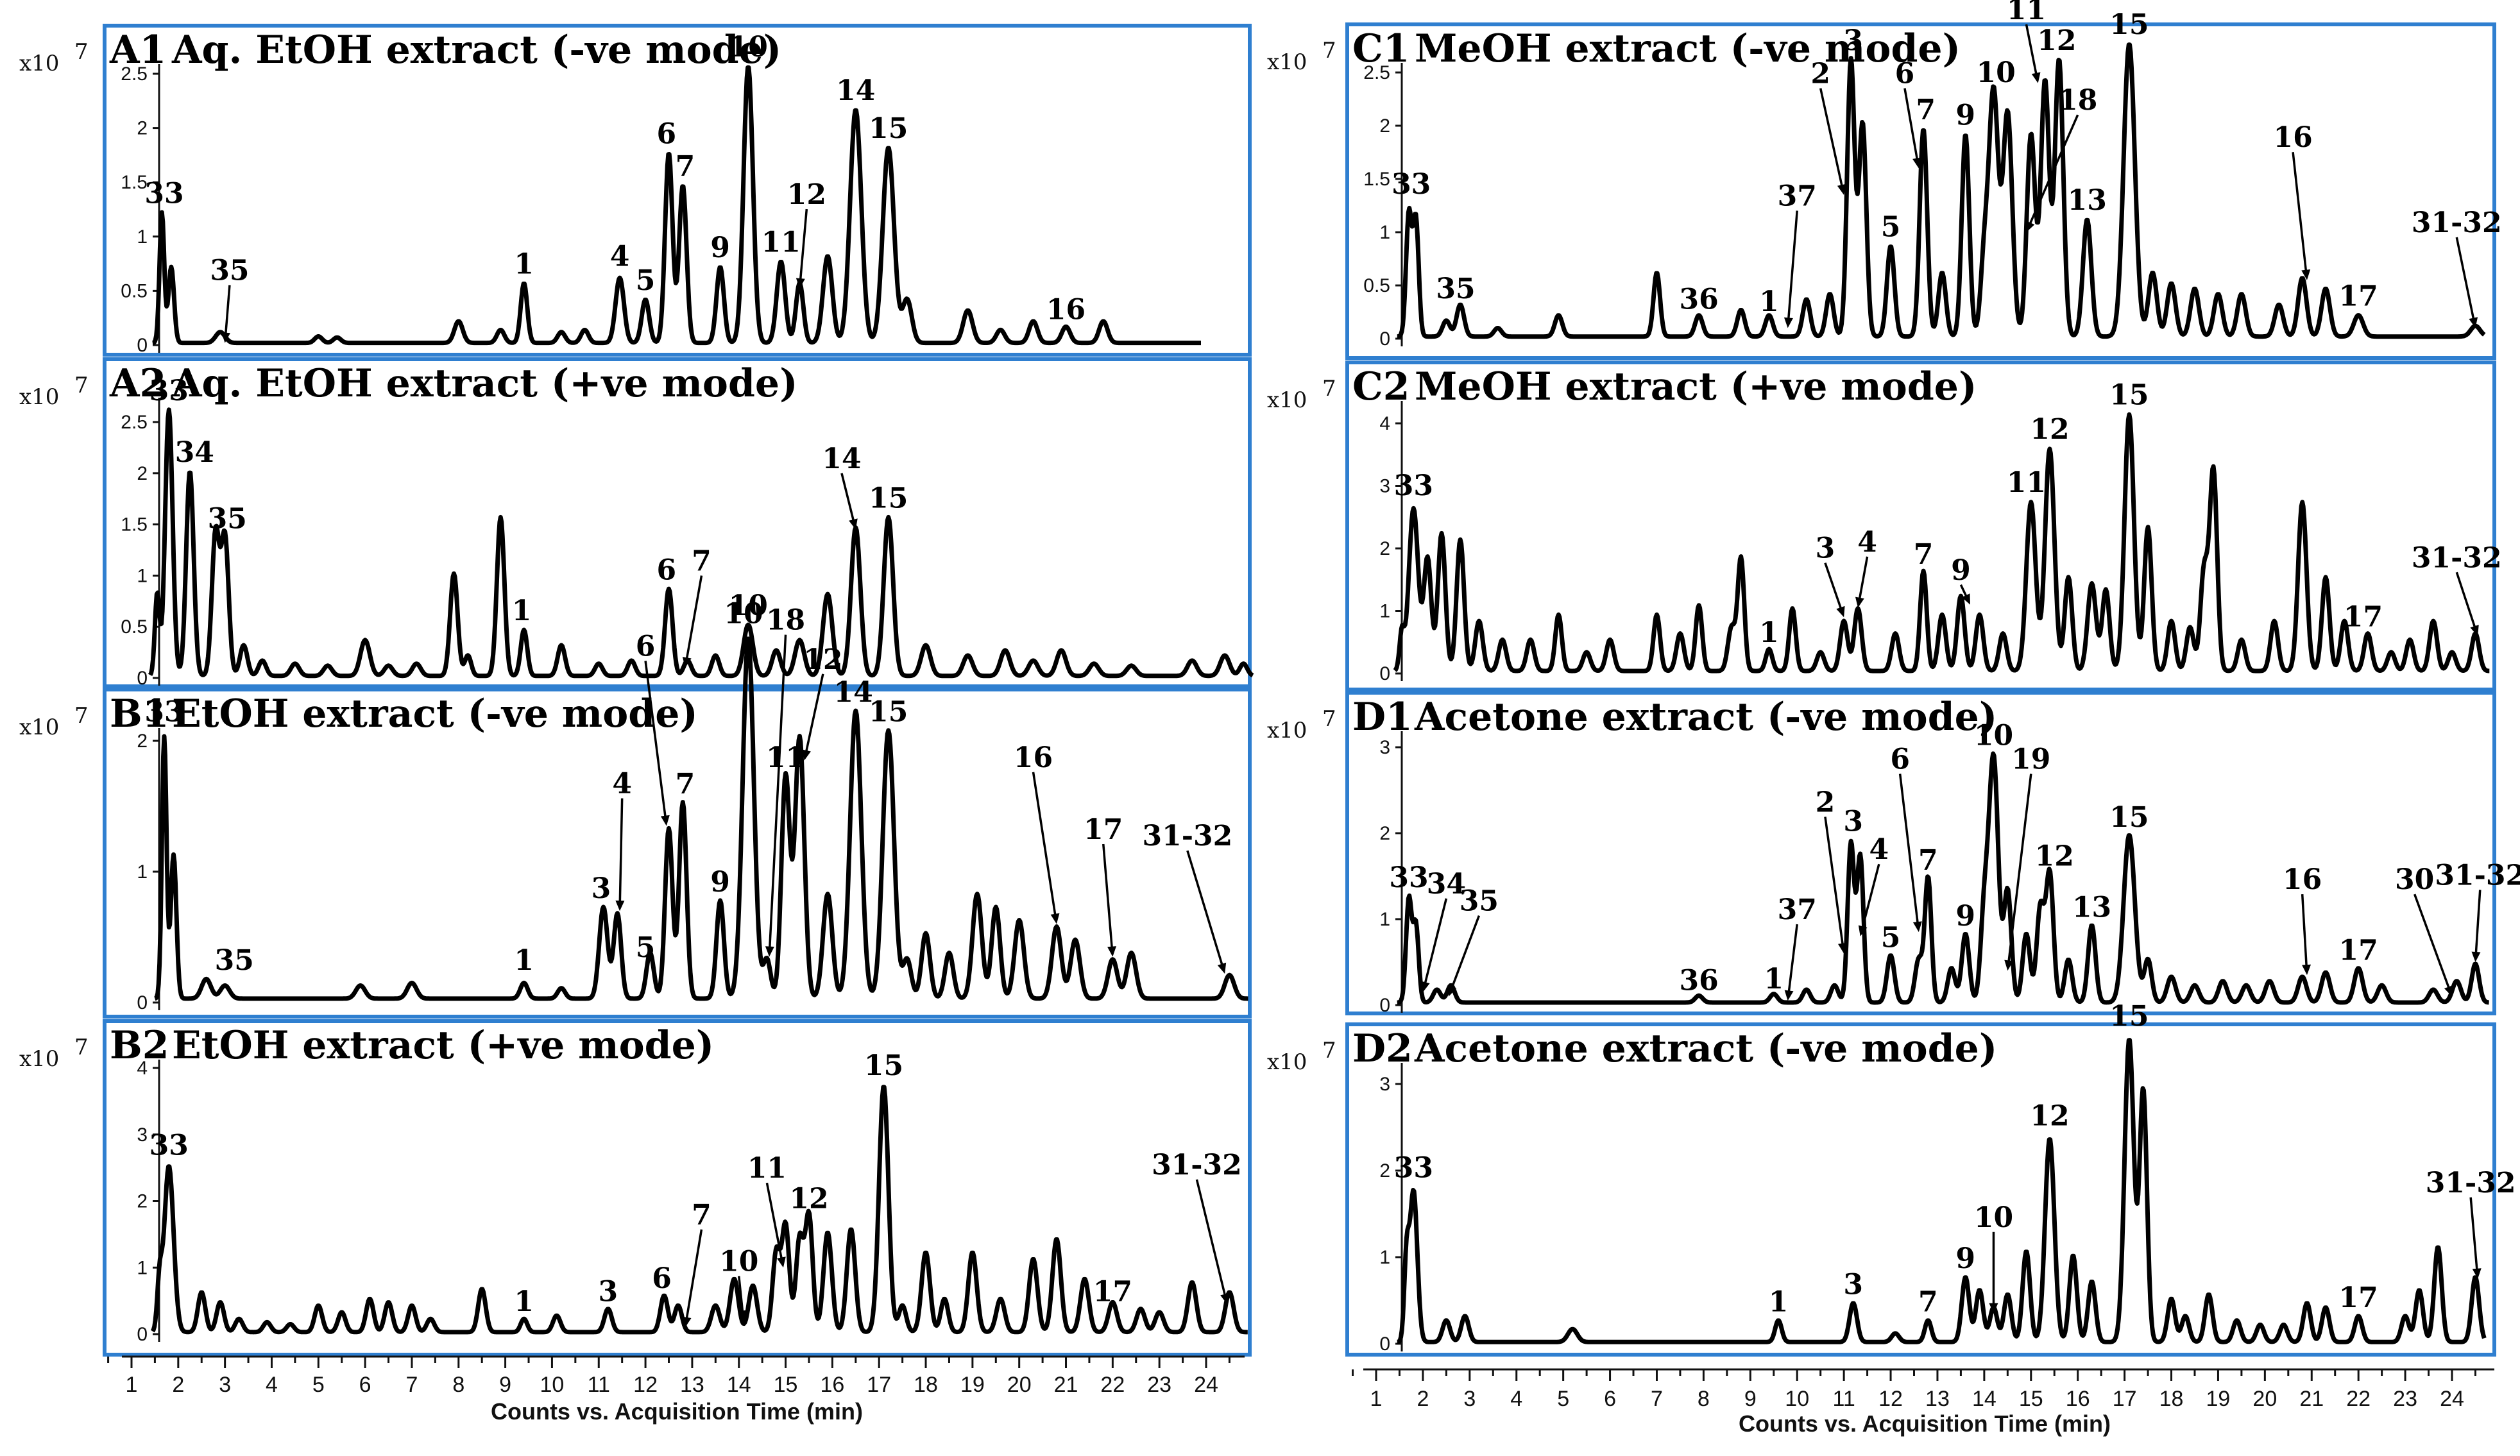  Describe the element at coordinates (853, 693) in the screenshot. I see `peak-label: 14` at that location.